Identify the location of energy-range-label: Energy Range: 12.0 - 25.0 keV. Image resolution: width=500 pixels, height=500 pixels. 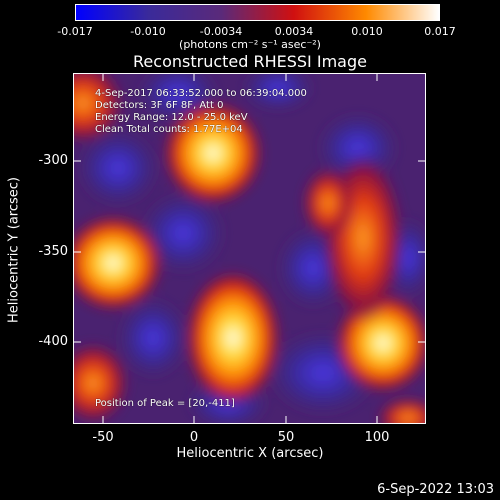
(171, 117).